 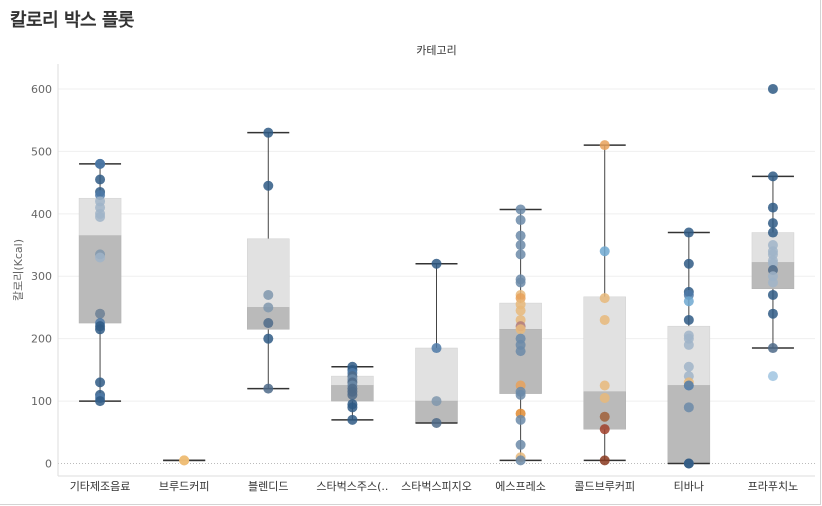 What do you see at coordinates (689, 424) in the screenshot?
I see `box-lower` at bounding box center [689, 424].